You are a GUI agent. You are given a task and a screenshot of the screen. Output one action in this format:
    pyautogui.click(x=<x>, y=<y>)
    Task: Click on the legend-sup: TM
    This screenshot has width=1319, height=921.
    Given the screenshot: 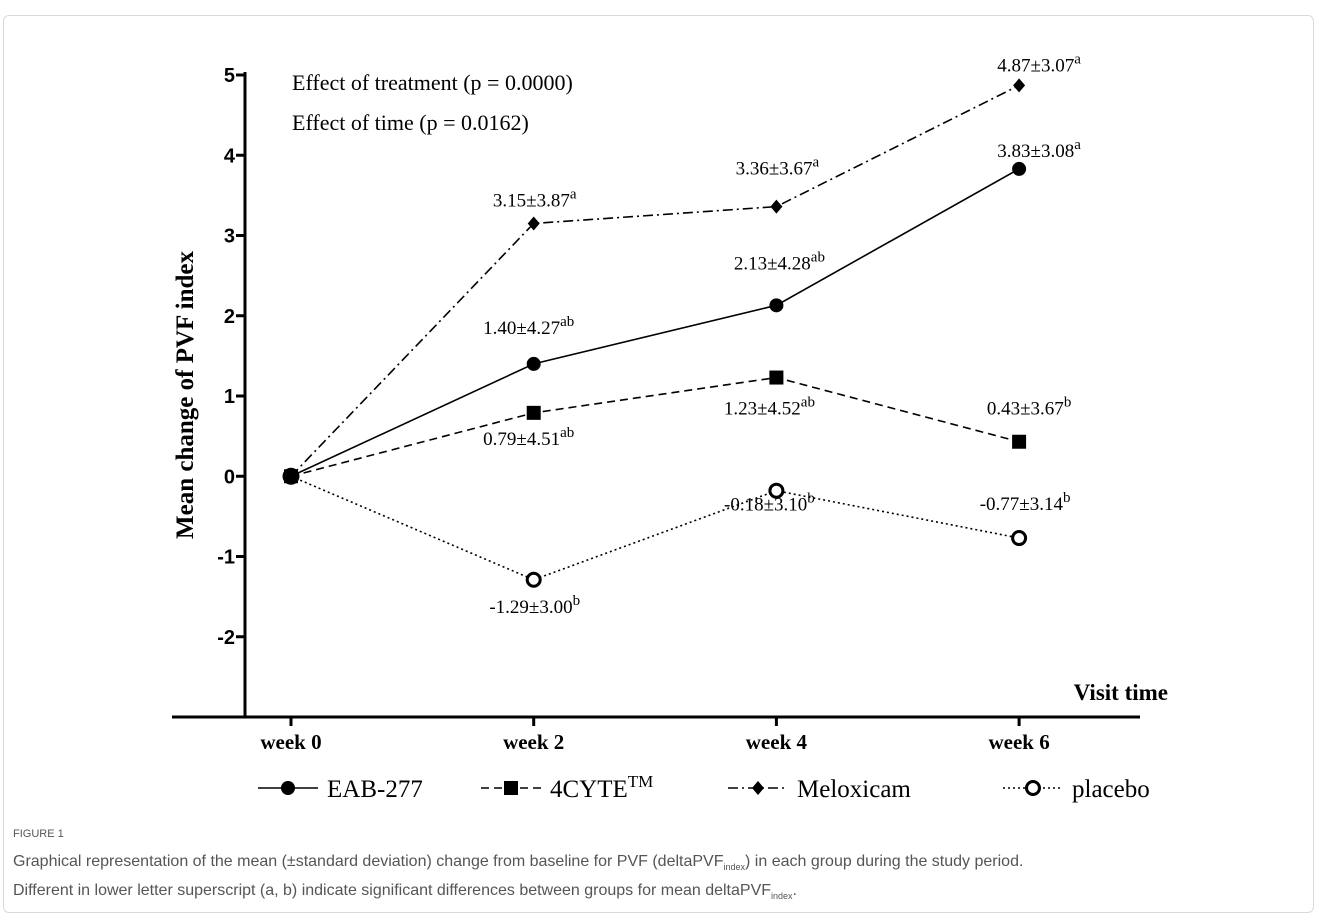 What is the action you would take?
    pyautogui.click(x=641, y=781)
    